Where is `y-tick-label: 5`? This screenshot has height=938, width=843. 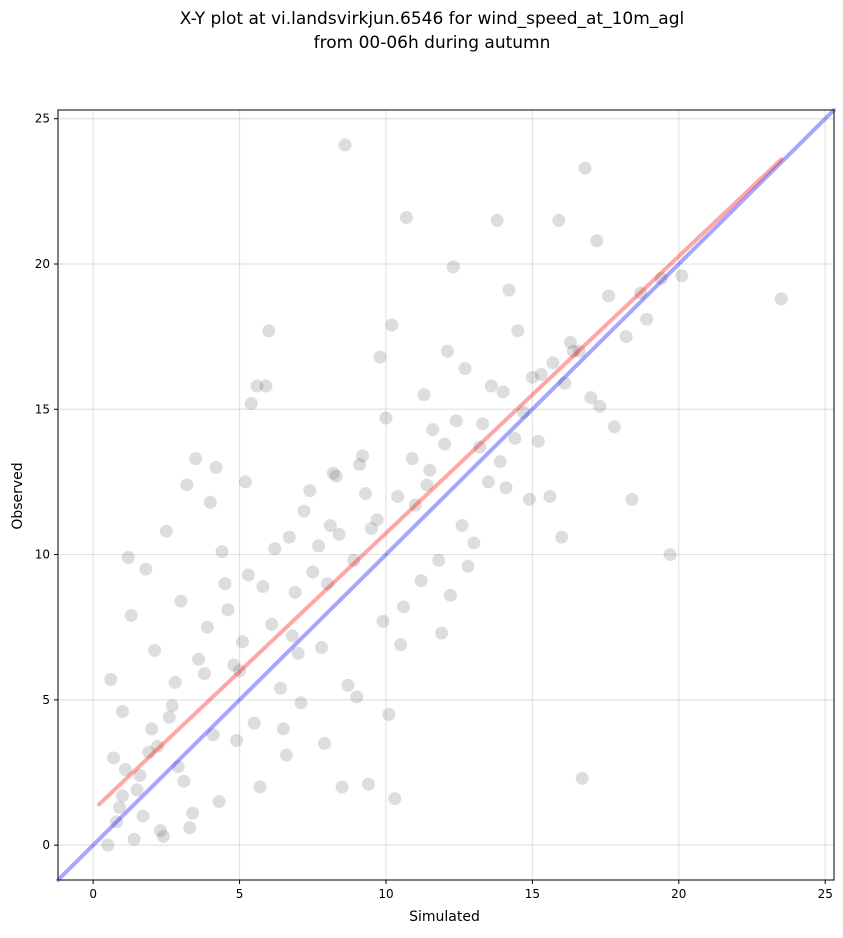 y-tick-label: 5 is located at coordinates (46, 700).